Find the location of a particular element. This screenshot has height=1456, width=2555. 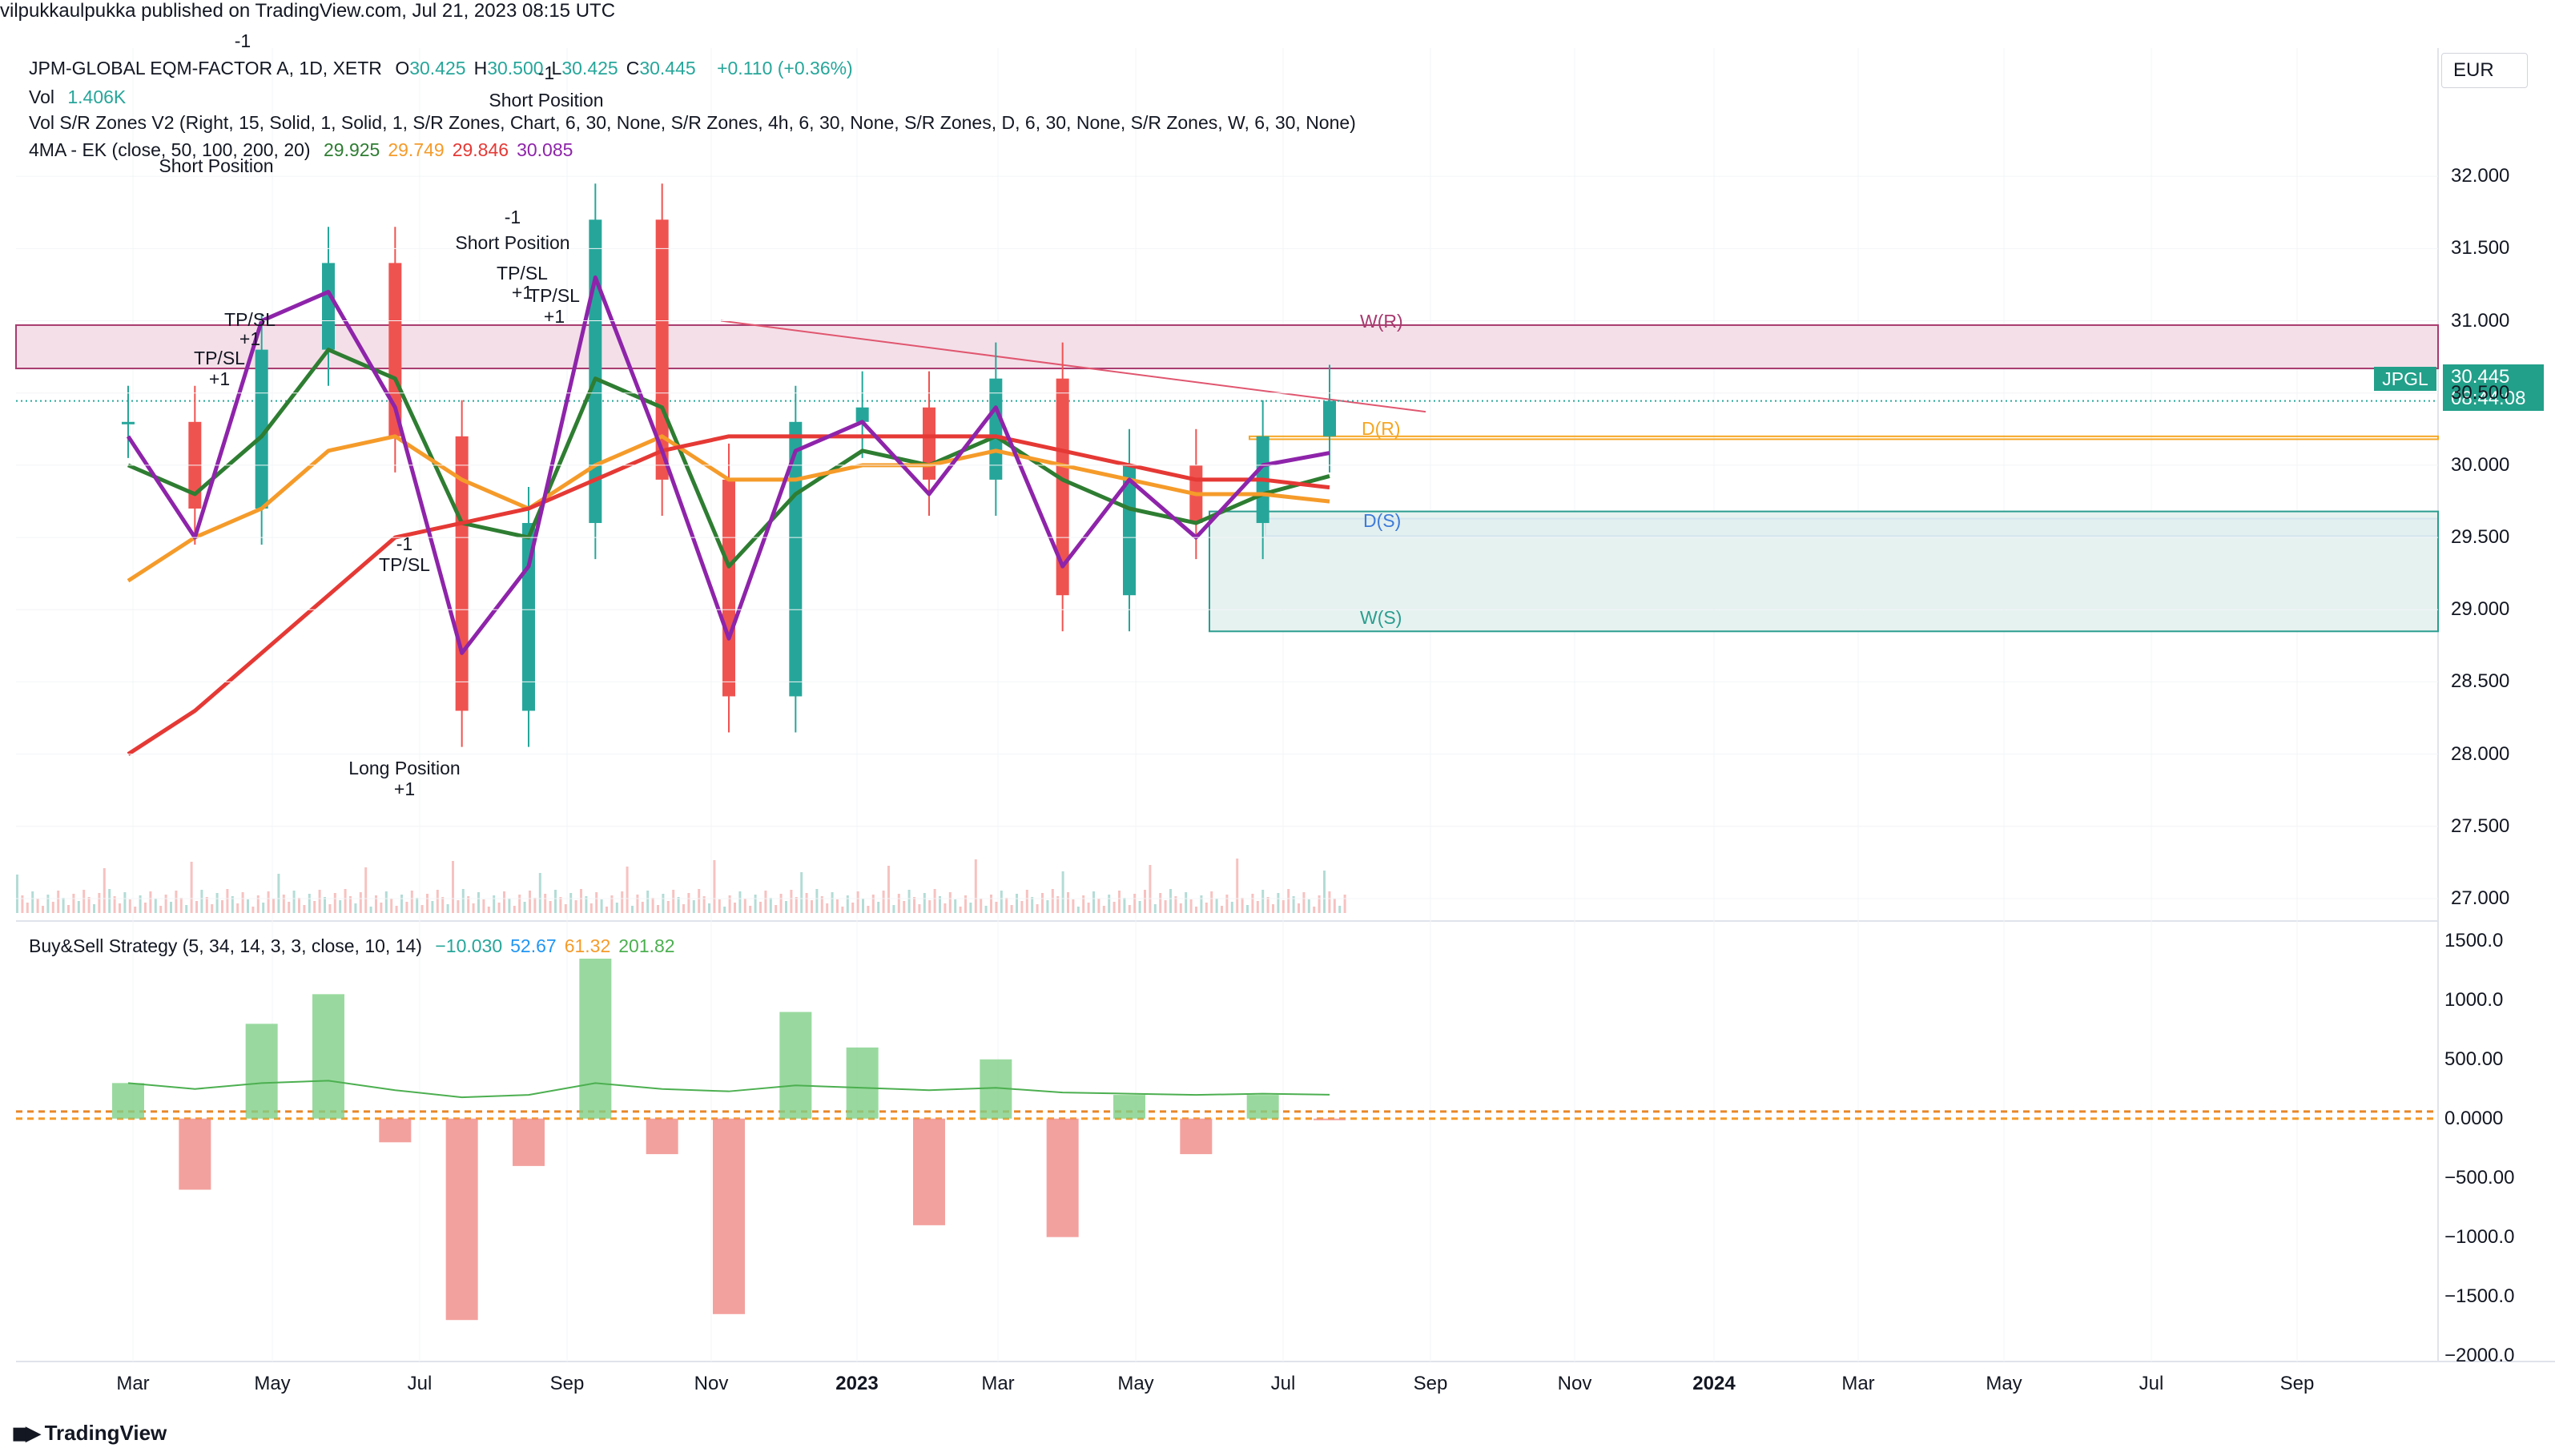

annotation-16: Long Position is located at coordinates (404, 768).